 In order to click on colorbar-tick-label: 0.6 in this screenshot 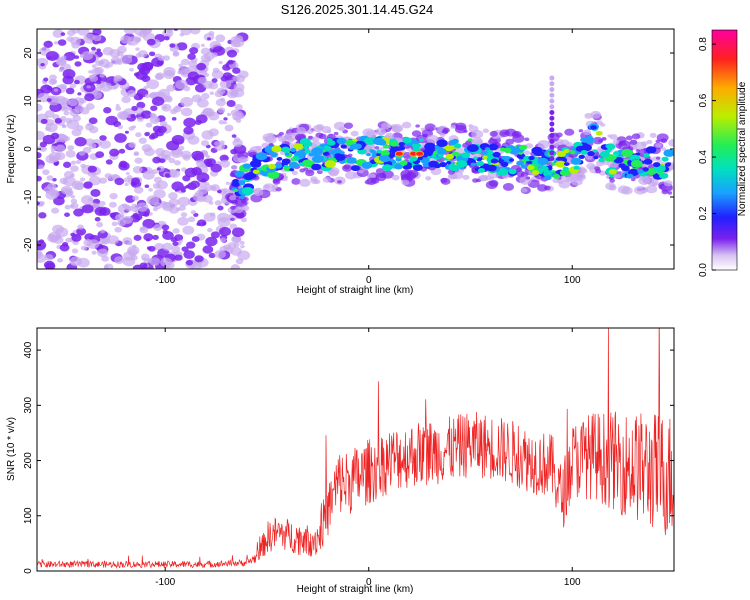, I will do `click(703, 100)`.